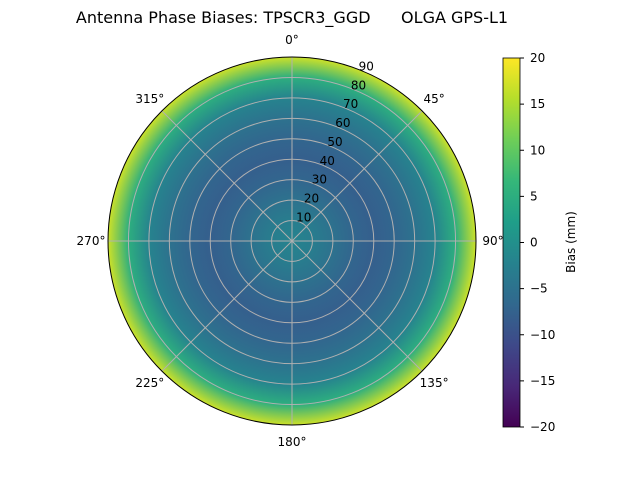 The image size is (640, 480). What do you see at coordinates (537, 104) in the screenshot?
I see `colorbar-tick-label: 15` at bounding box center [537, 104].